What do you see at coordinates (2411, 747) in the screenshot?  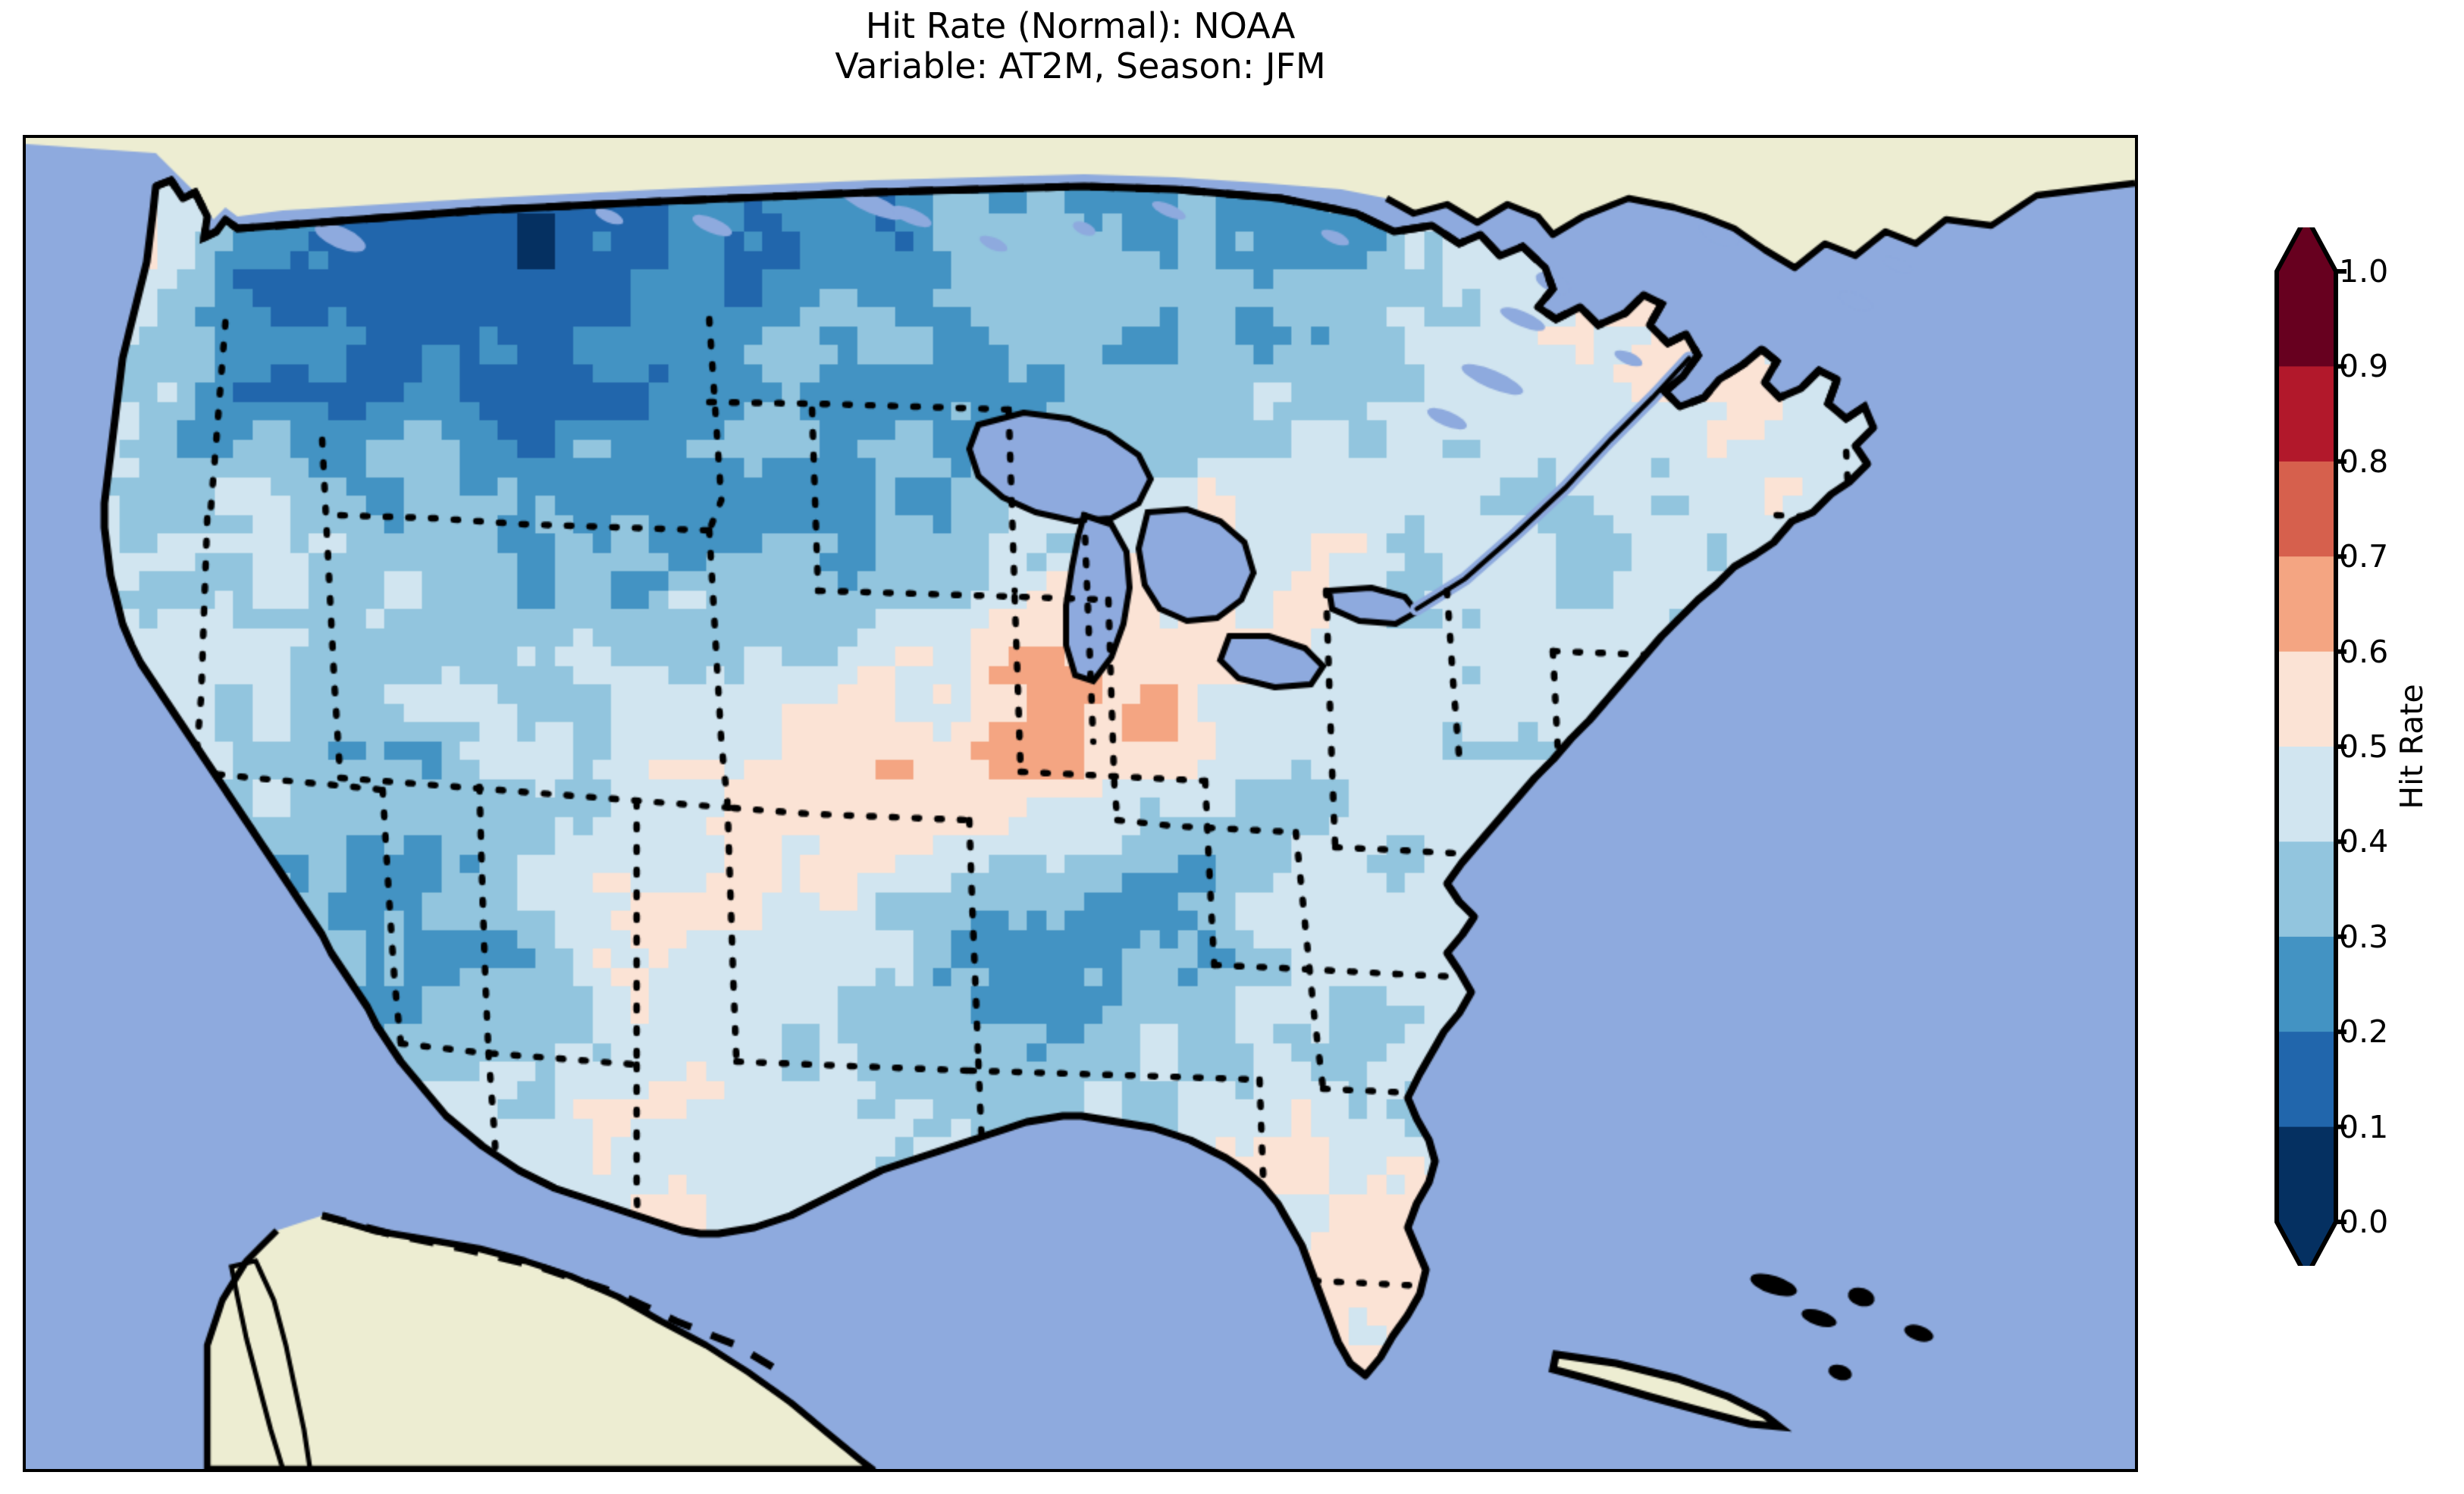 I see `colorbar-axis-label: Hit Rate` at bounding box center [2411, 747].